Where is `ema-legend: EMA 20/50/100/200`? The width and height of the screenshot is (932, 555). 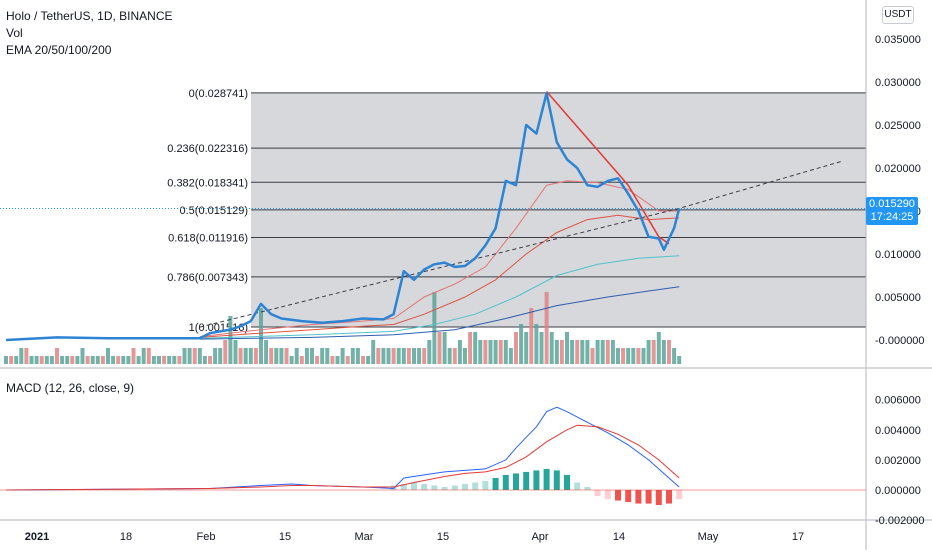
ema-legend: EMA 20/50/100/200 is located at coordinates (59, 50).